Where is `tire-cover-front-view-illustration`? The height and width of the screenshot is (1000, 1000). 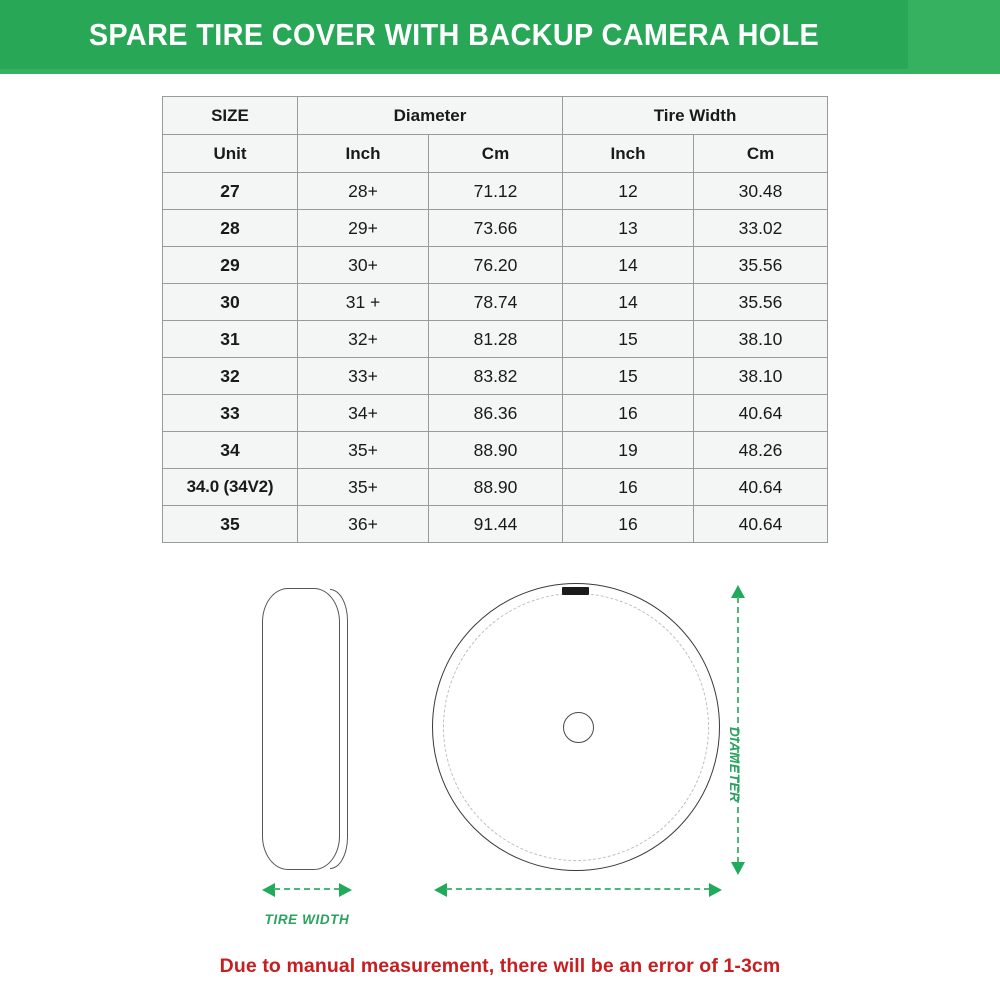 tire-cover-front-view-illustration is located at coordinates (577, 728).